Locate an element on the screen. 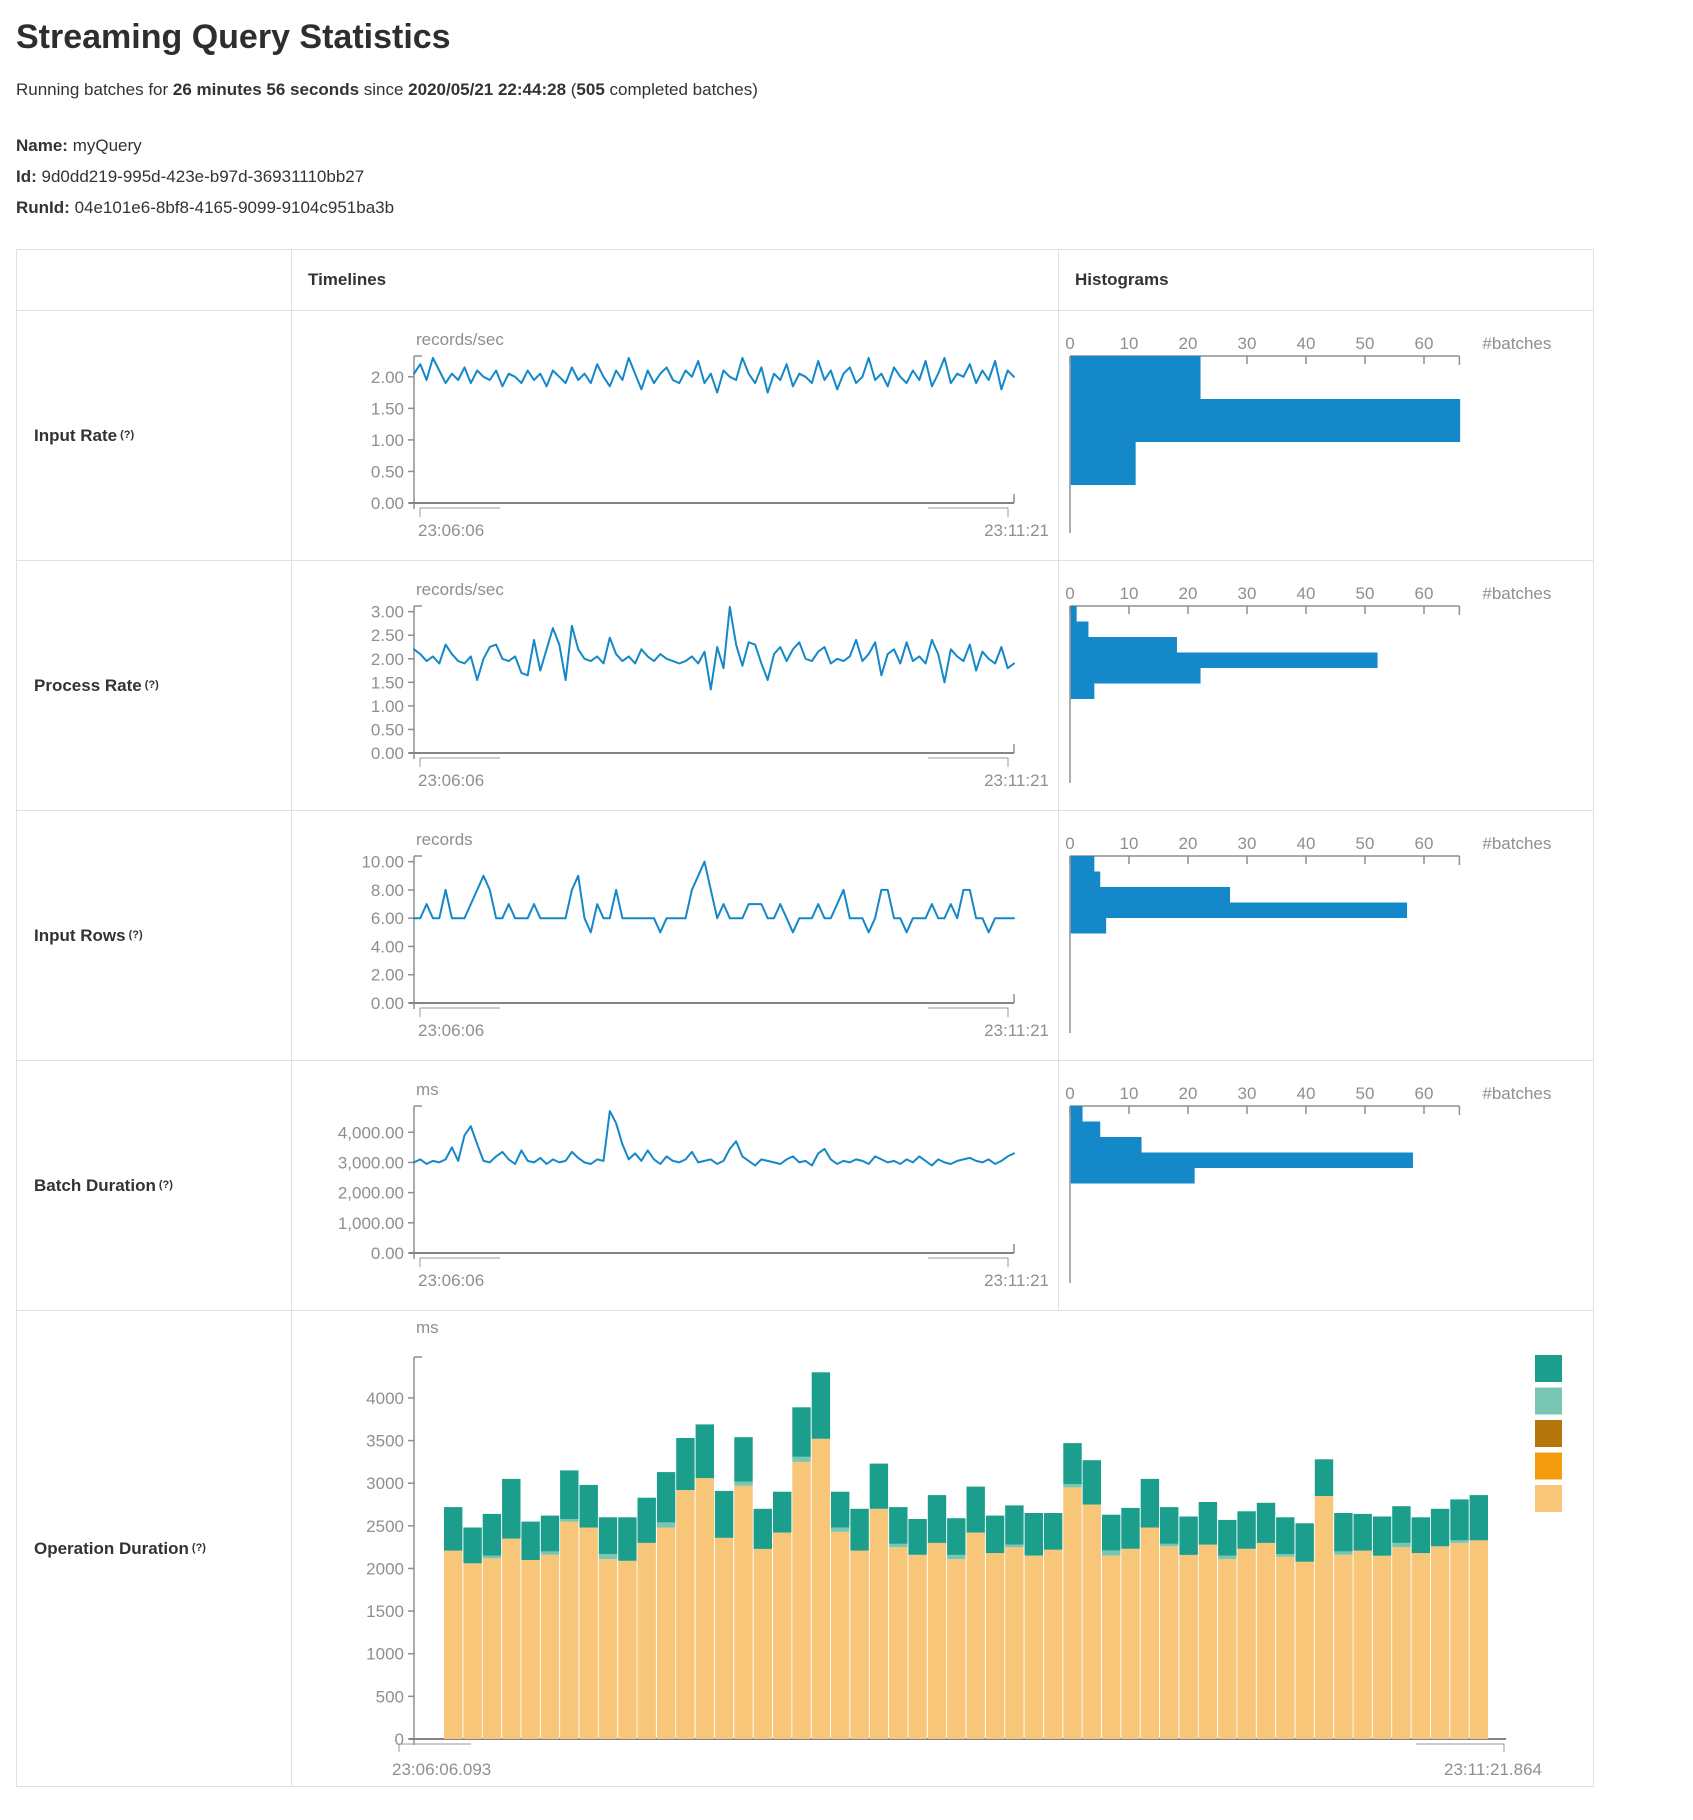 The image size is (1693, 1820). header-empty-cell is located at coordinates (154, 280).